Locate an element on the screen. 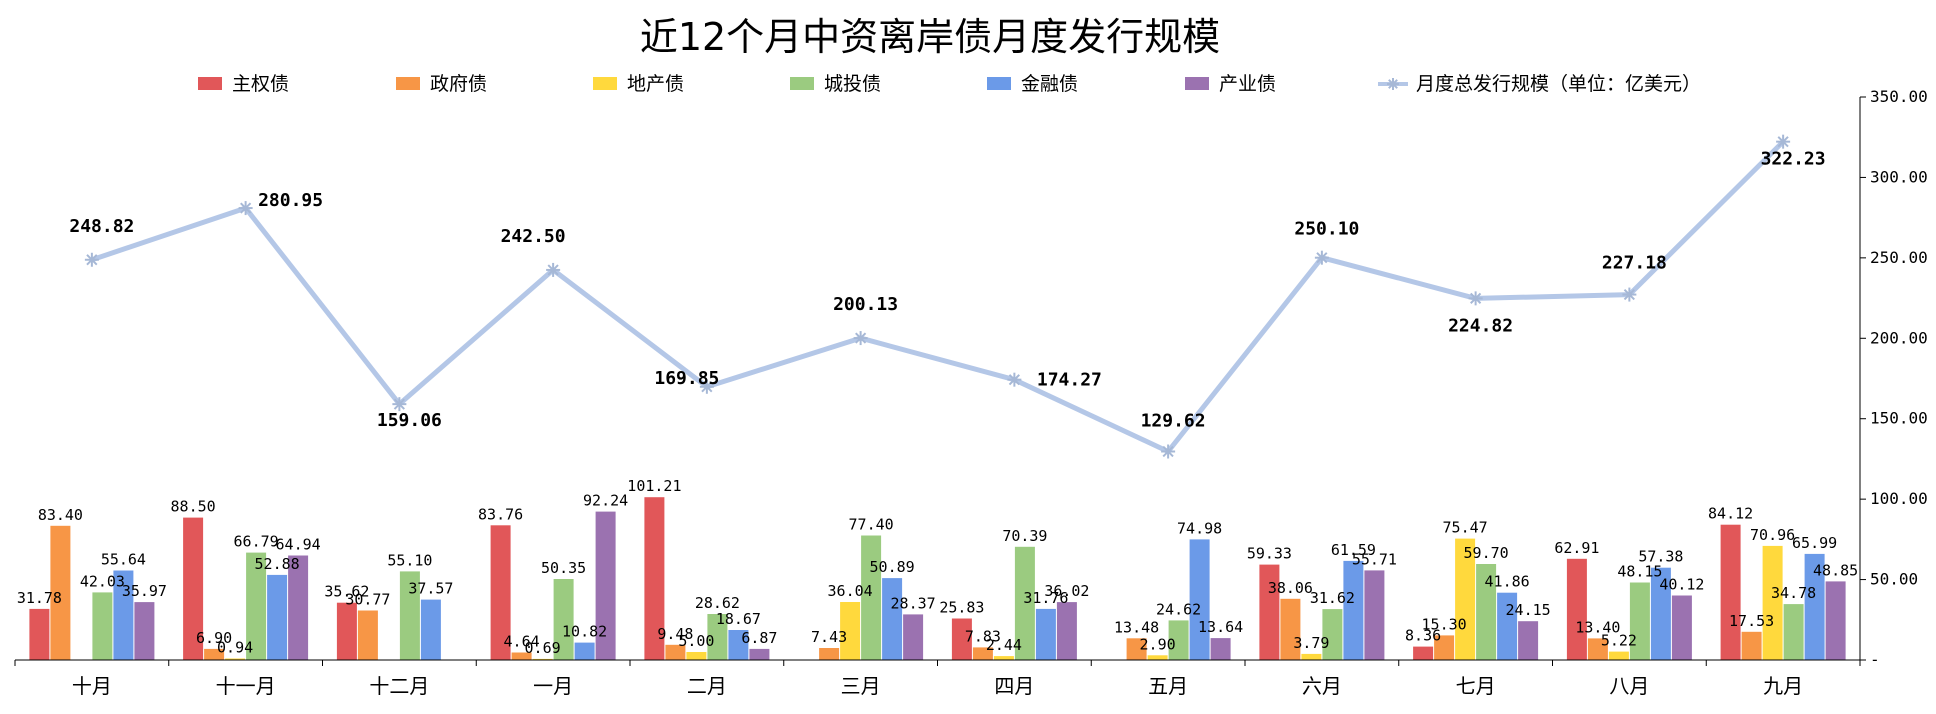 The image size is (1936, 714). y-tick-label-4: 200.00 is located at coordinates (1899, 337).